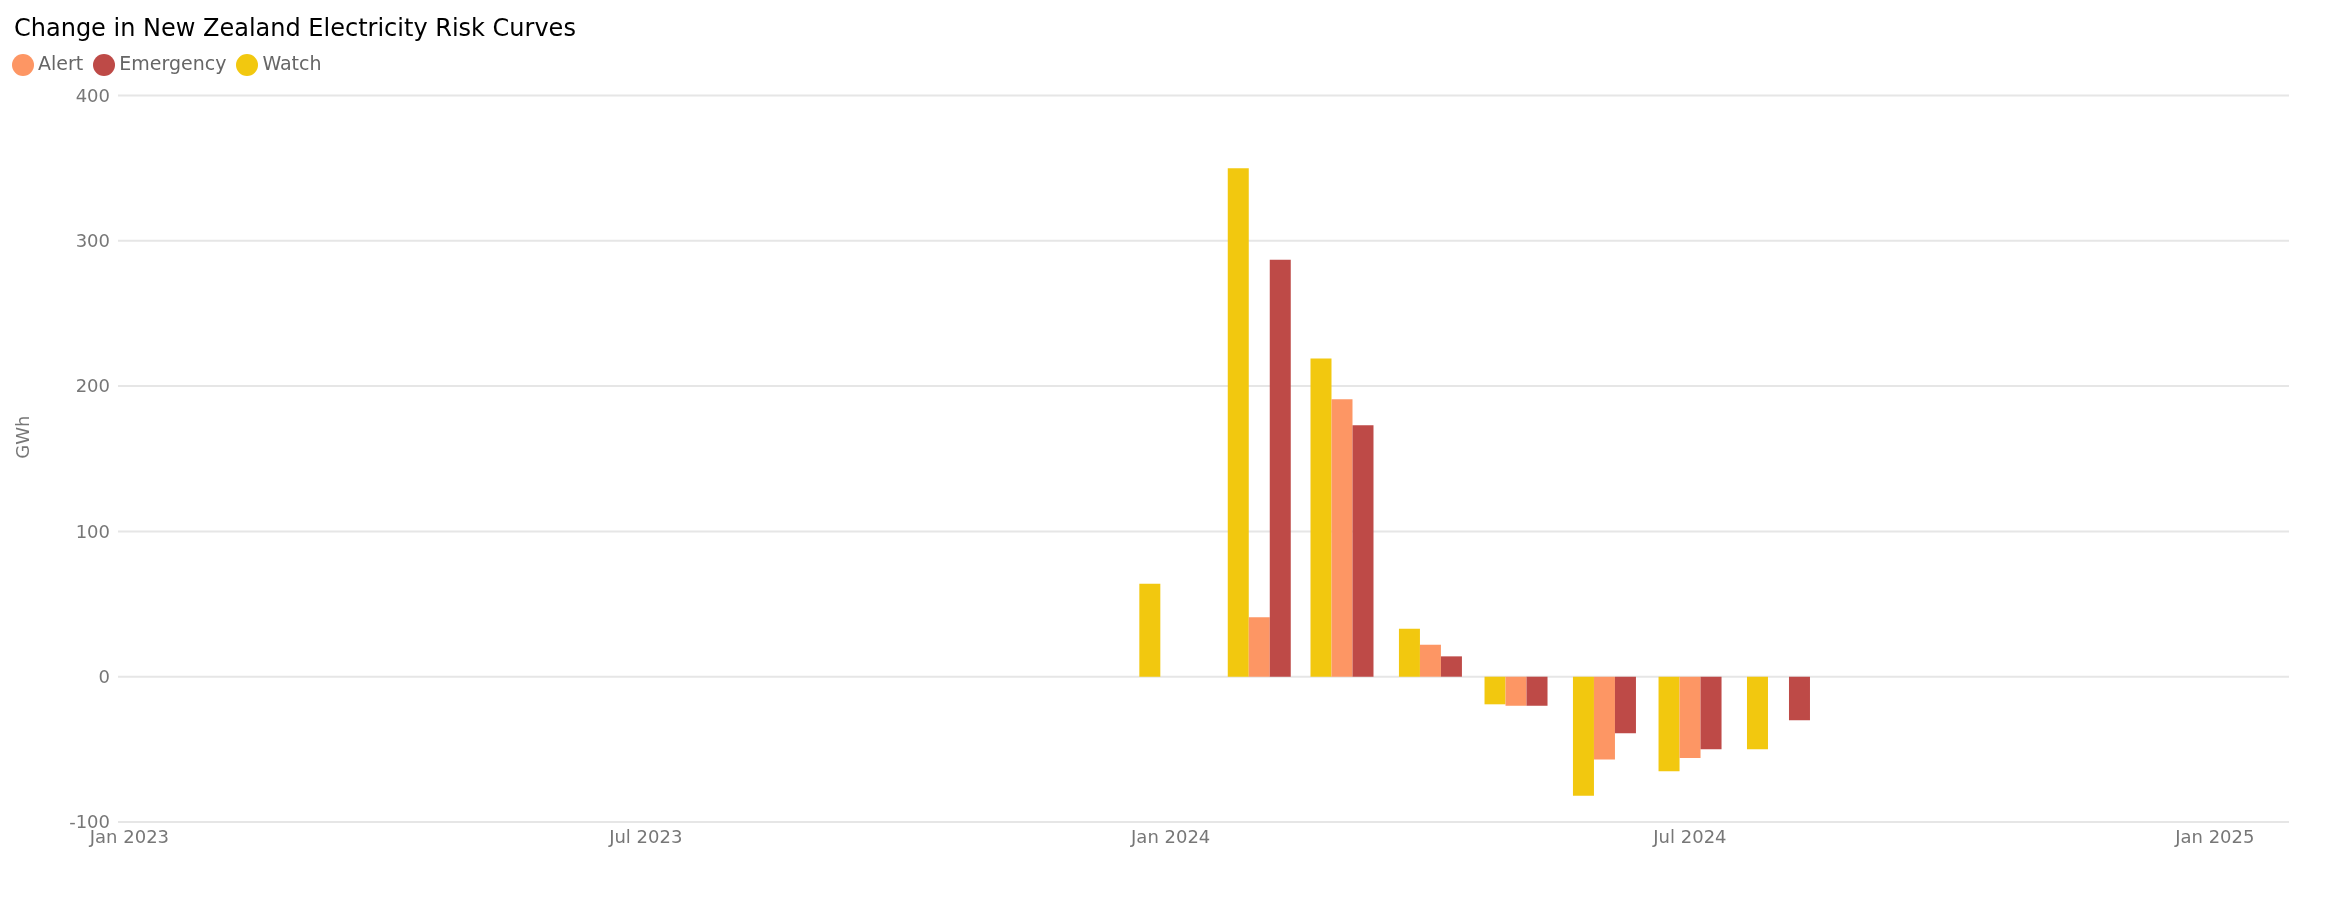 This screenshot has width=2337, height=898. Describe the element at coordinates (92, 386) in the screenshot. I see `y-tick-label: 200` at that location.